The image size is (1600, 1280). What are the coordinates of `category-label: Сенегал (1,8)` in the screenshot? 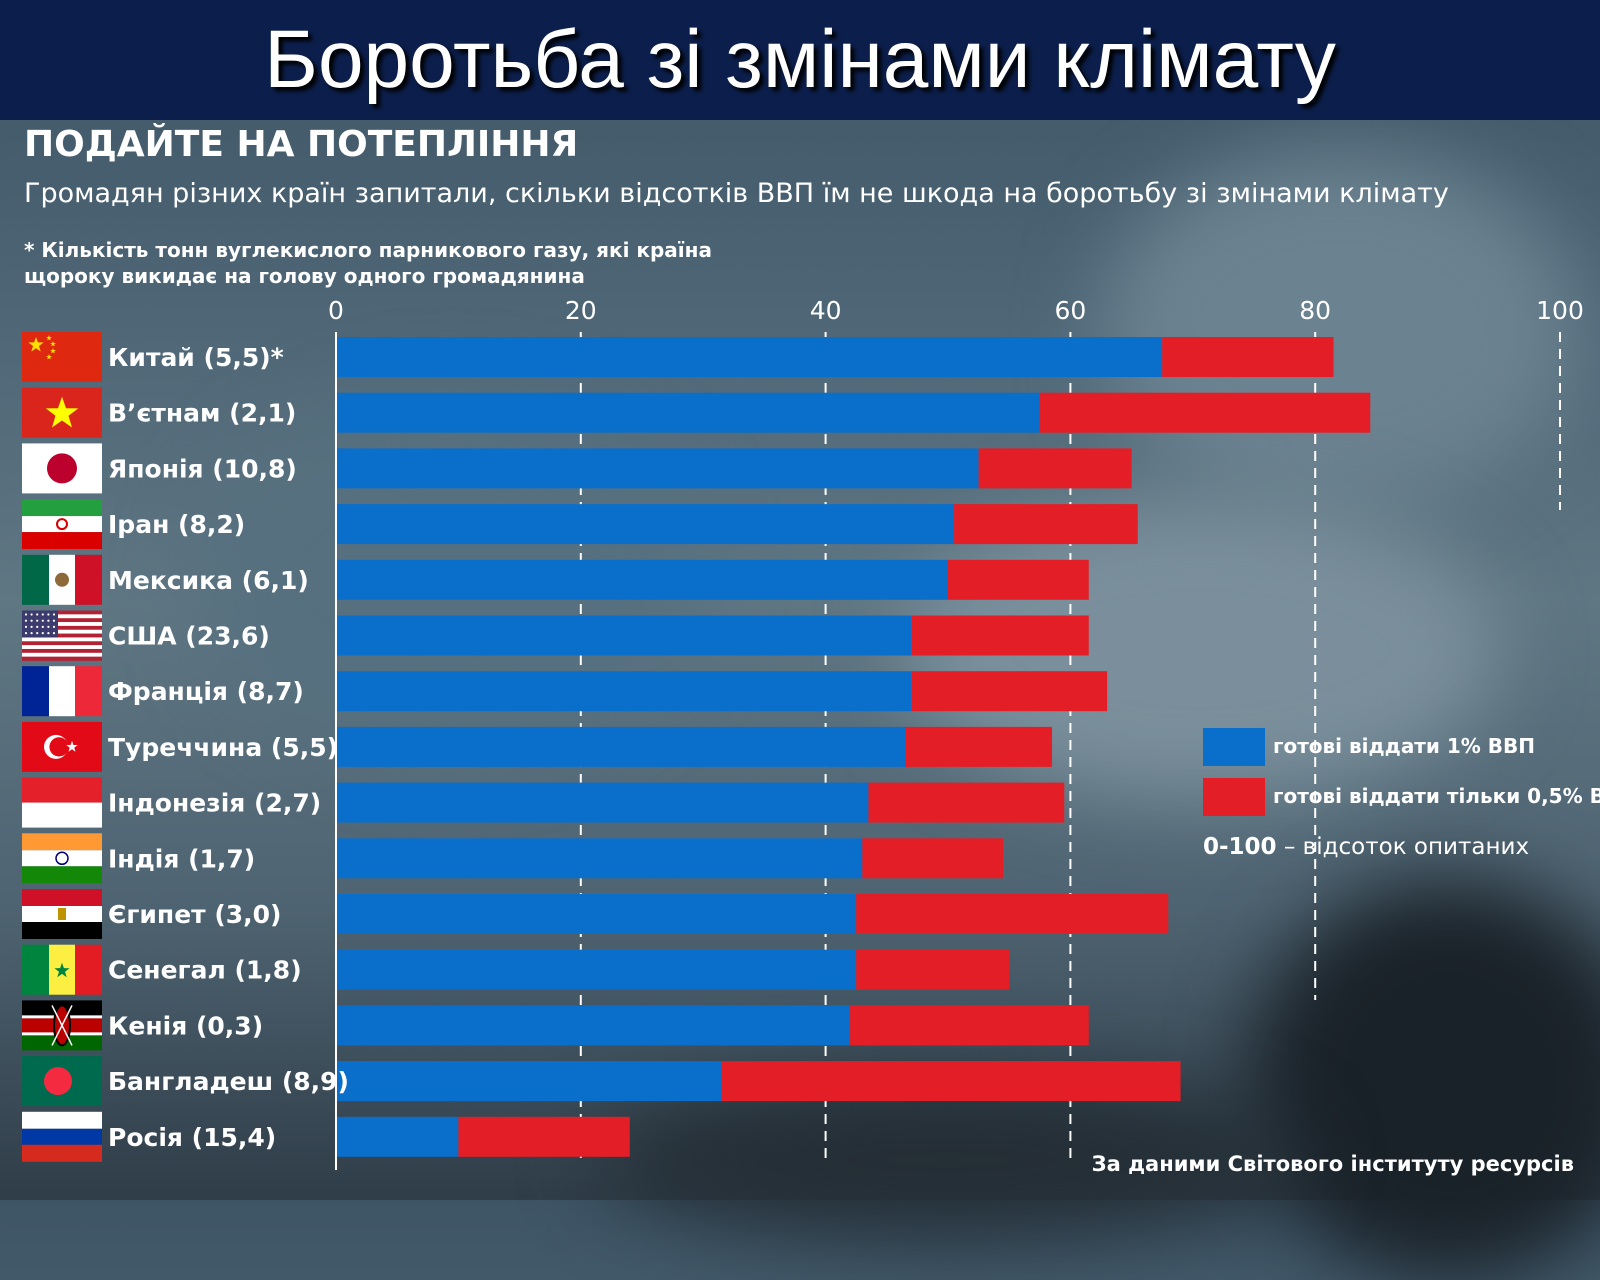 It's located at (205, 970).